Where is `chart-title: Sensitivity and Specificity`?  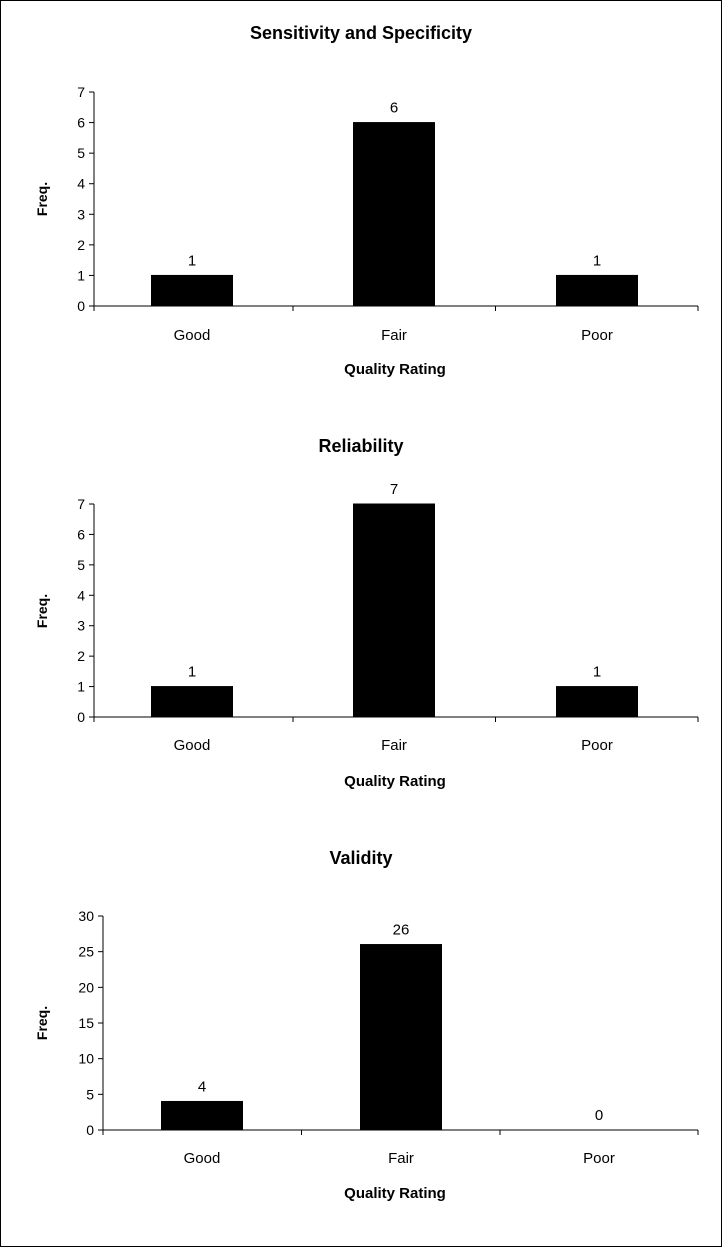 chart-title: Sensitivity and Specificity is located at coordinates (361, 33).